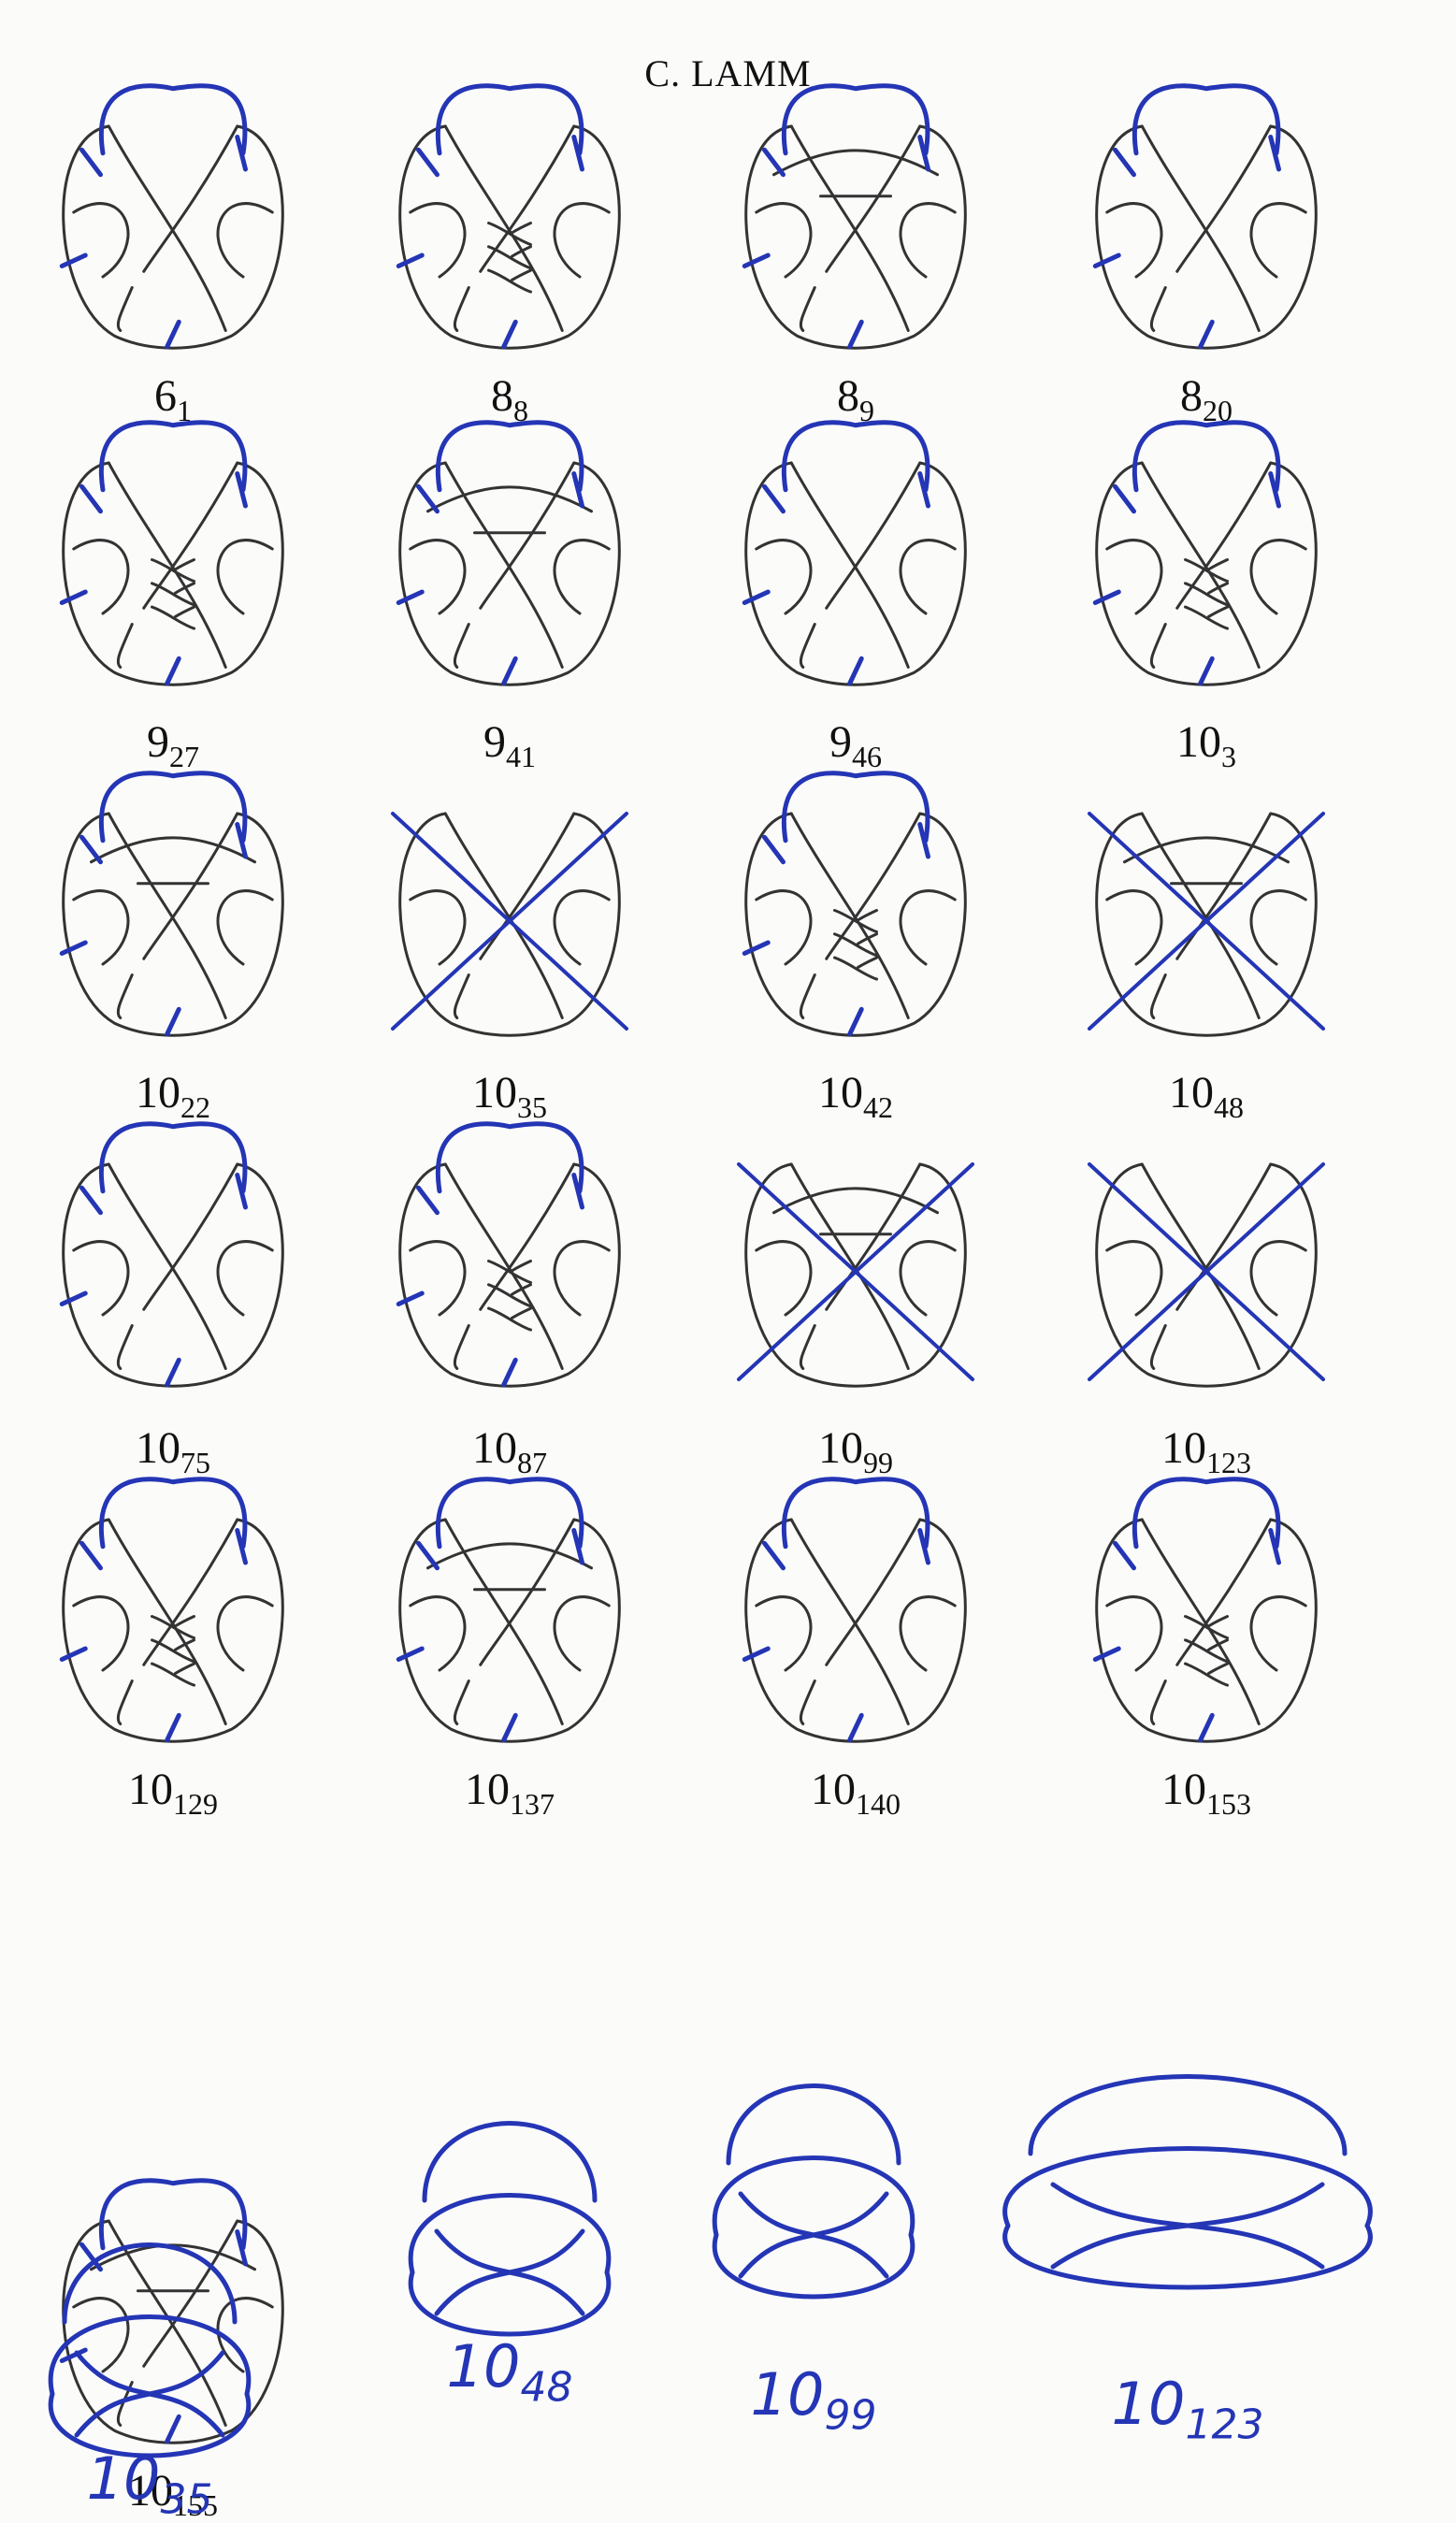  What do you see at coordinates (1183, 1789) in the screenshot?
I see `knot-label-10-153-number: 10` at bounding box center [1183, 1789].